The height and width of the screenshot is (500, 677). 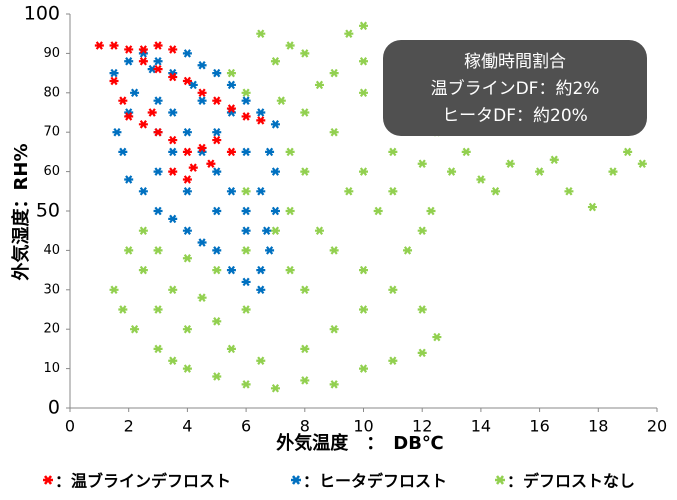 What do you see at coordinates (51, 132) in the screenshot?
I see `y-tick-label: 70` at bounding box center [51, 132].